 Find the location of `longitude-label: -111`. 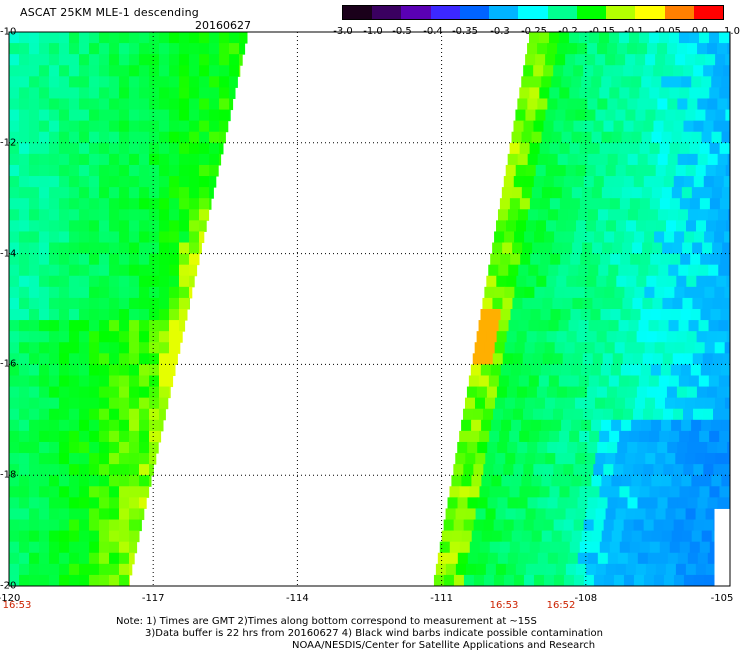

longitude-label: -111 is located at coordinates (441, 598).